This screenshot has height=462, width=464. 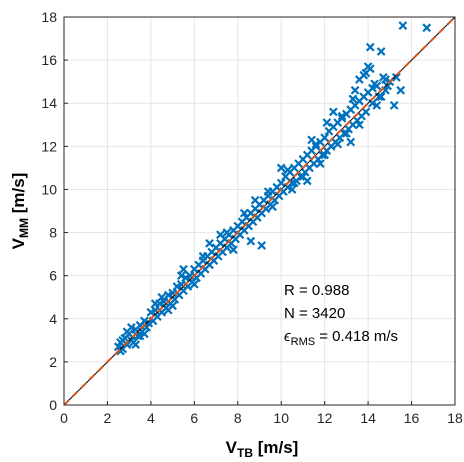 What do you see at coordinates (368, 418) in the screenshot?
I see `x-tick-label: 14` at bounding box center [368, 418].